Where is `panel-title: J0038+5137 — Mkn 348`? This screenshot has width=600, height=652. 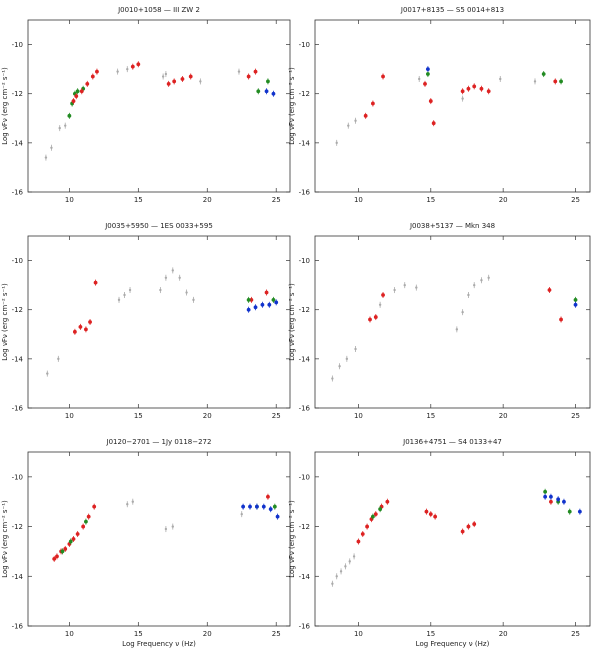
panel-title: J0038+5137 — Mkn 348 is located at coordinates (452, 226).